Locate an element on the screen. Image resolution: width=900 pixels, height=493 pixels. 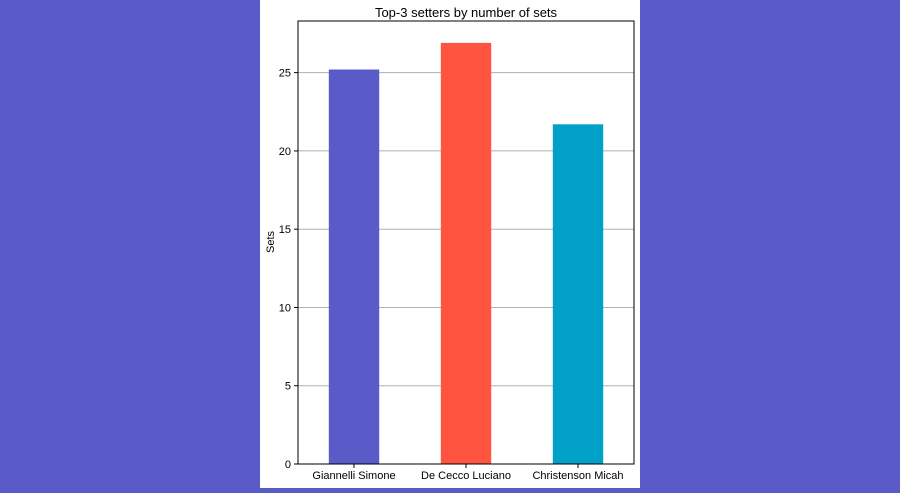
bar-de-cecco-luciano is located at coordinates (466, 253).